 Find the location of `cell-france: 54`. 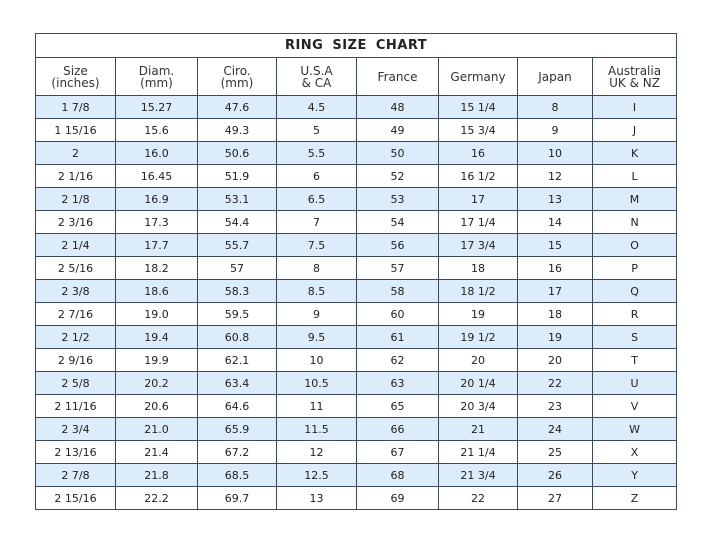

cell-france: 54 is located at coordinates (397, 222).